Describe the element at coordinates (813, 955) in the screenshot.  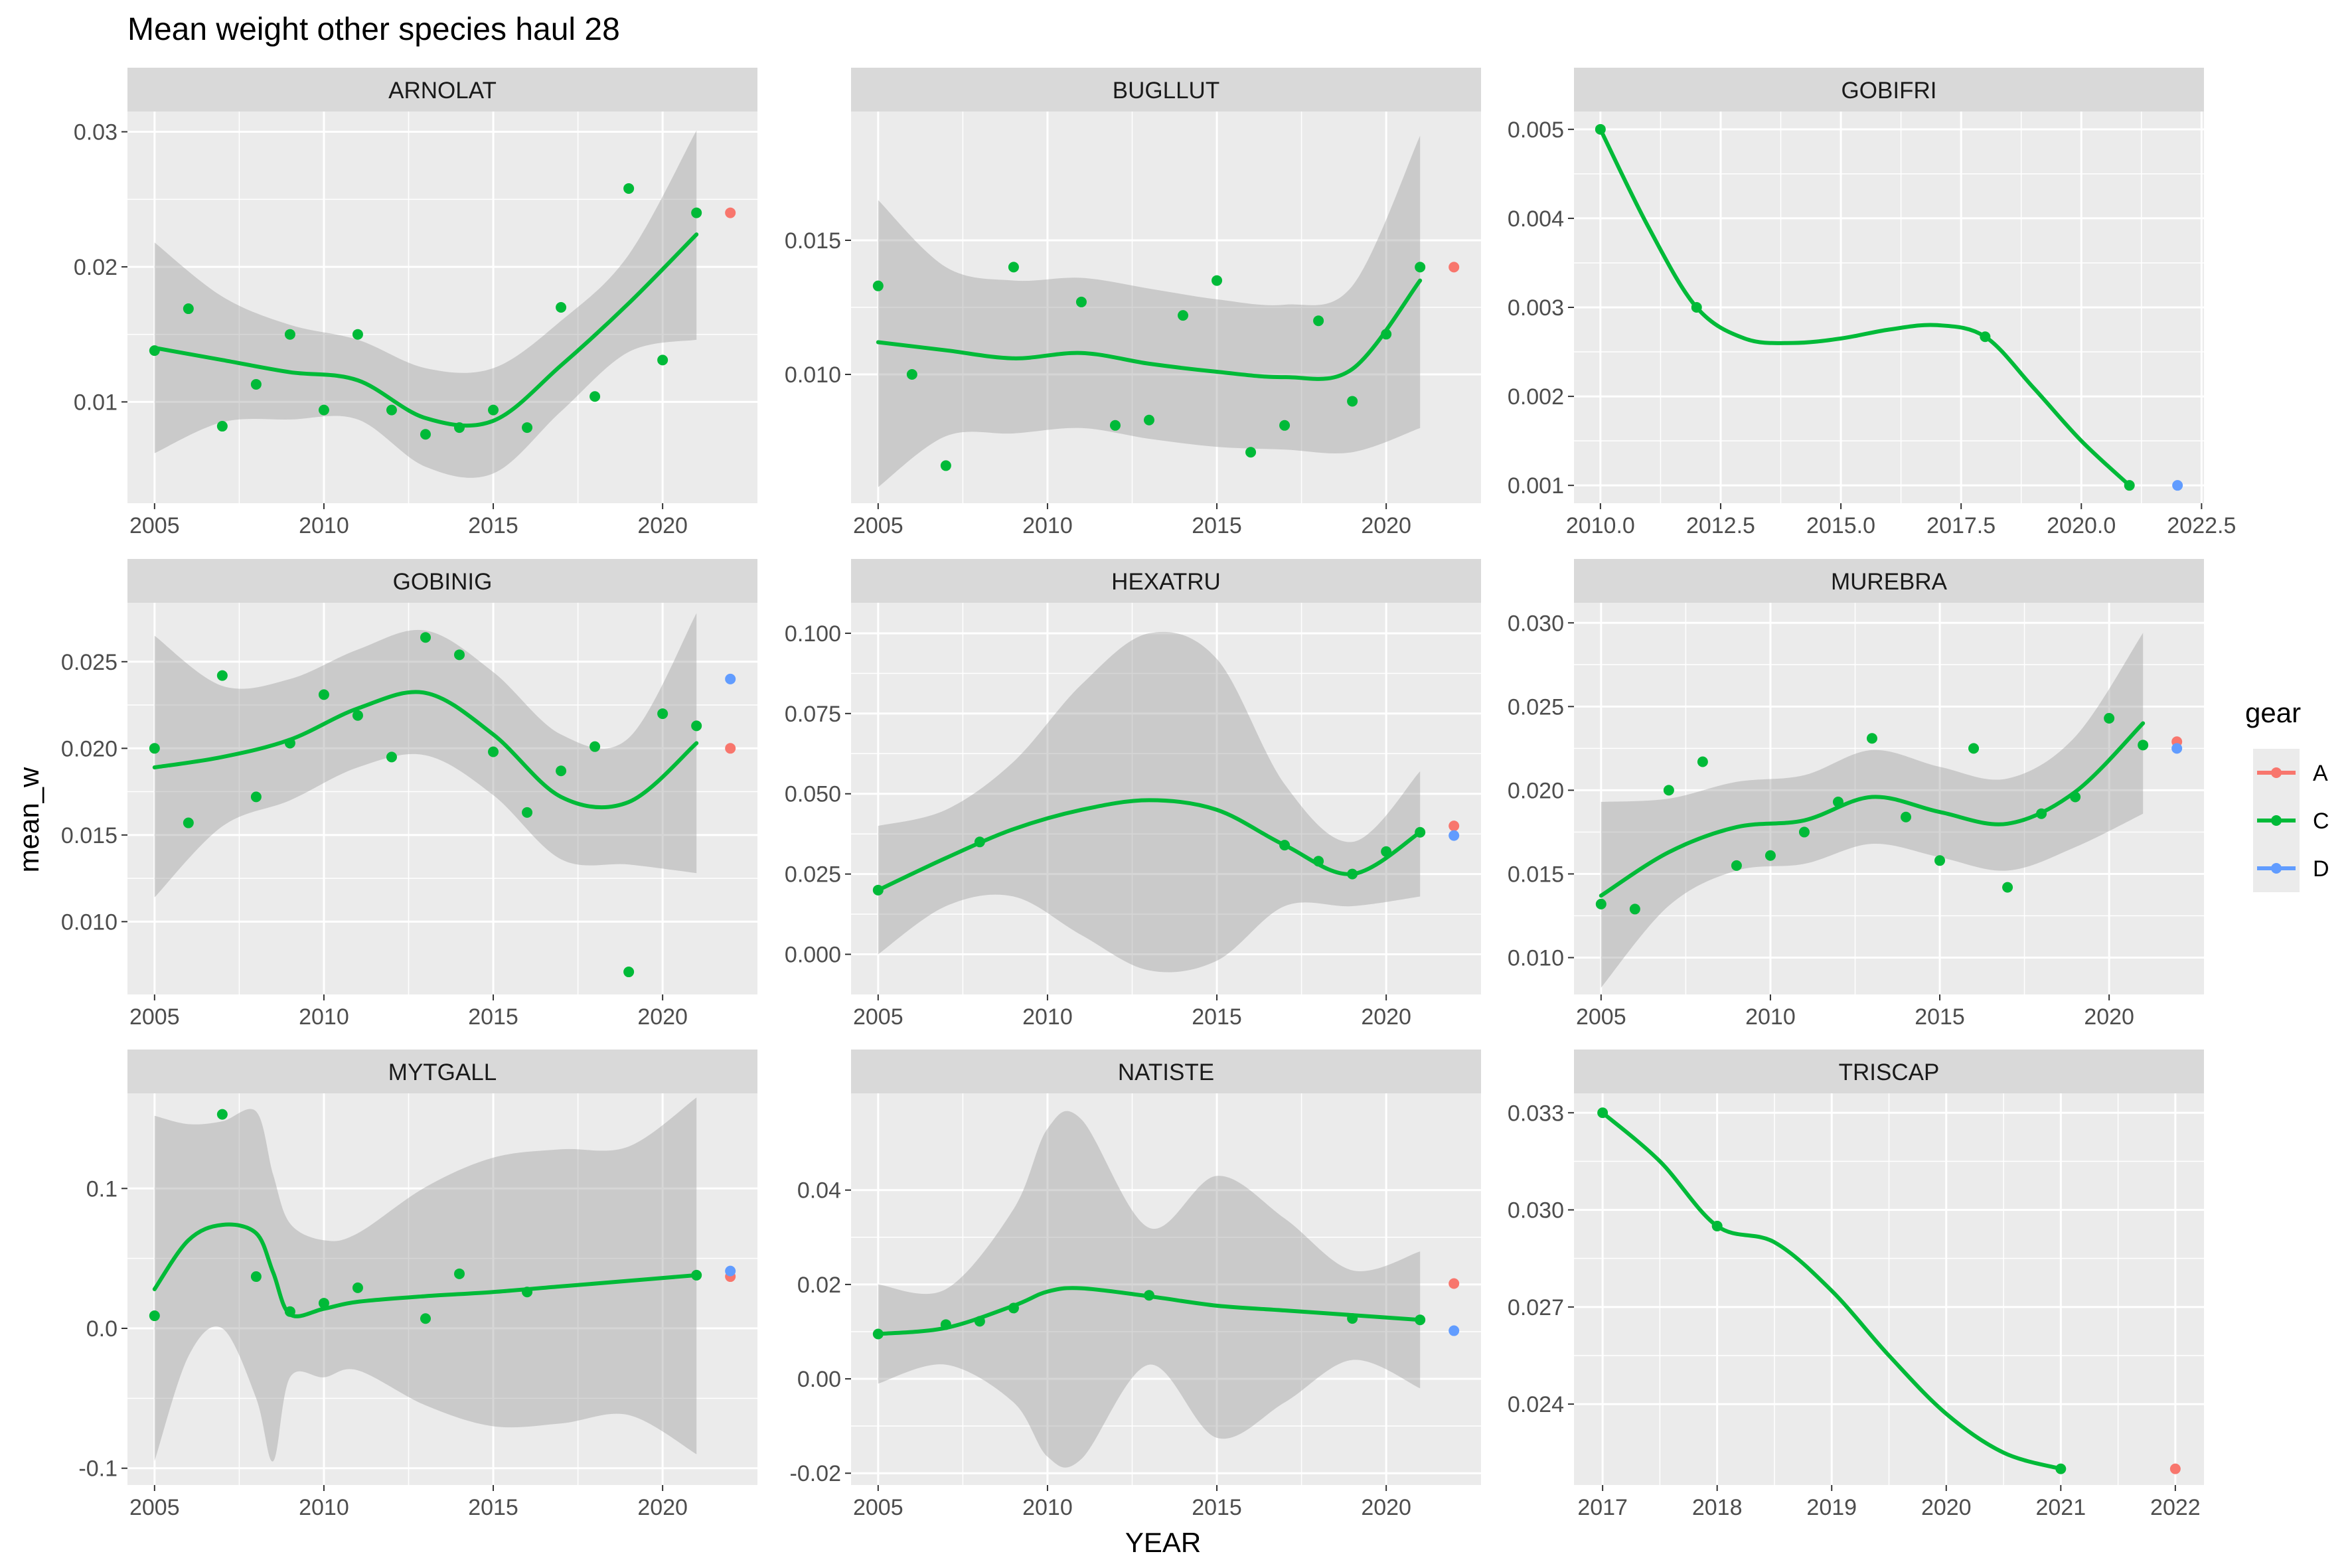
I see `y-tick-label: 0.000` at that location.